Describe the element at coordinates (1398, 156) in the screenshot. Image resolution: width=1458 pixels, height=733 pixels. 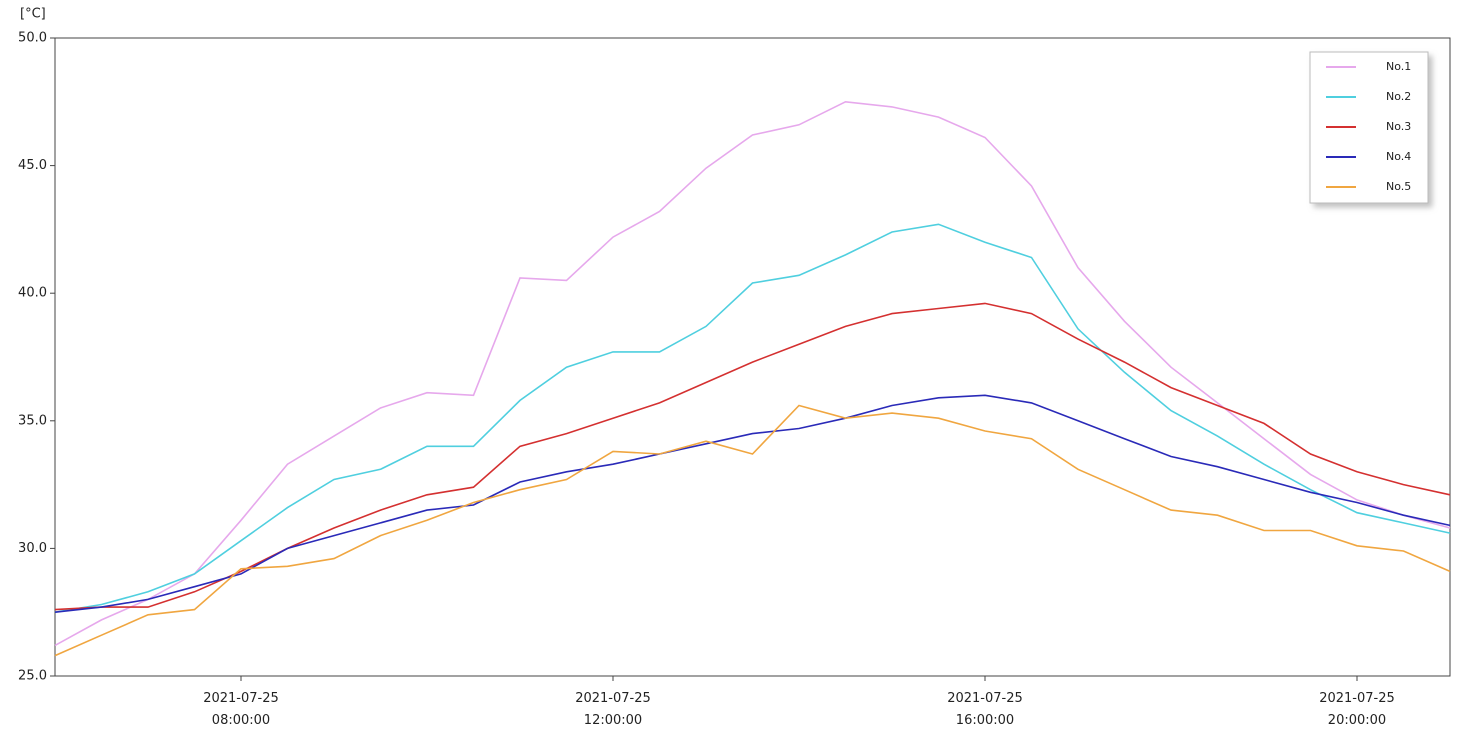
I see `legend-label: No.4` at that location.